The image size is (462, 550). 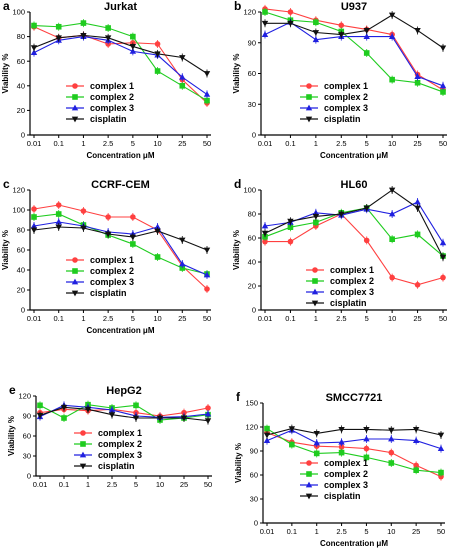 I want to click on y-tick-label: 150, so click(x=251, y=403).